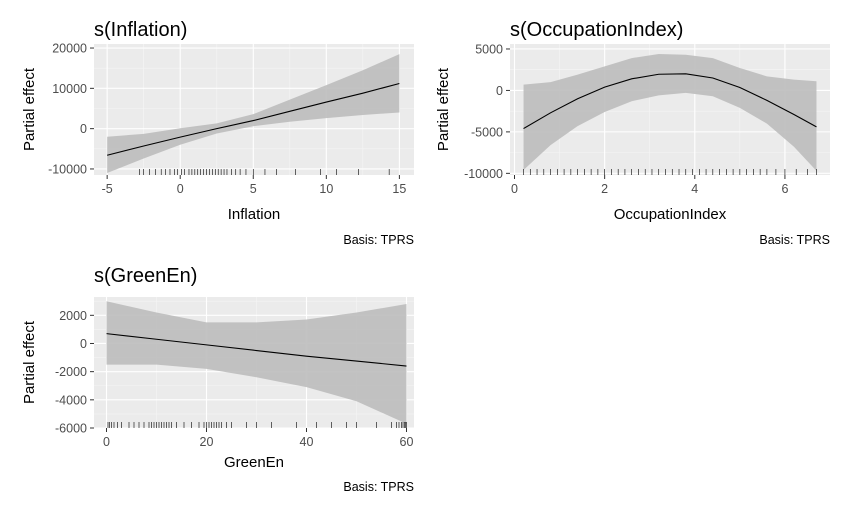 The width and height of the screenshot is (850, 512). I want to click on x-axis-title: GreenEn, so click(254, 462).